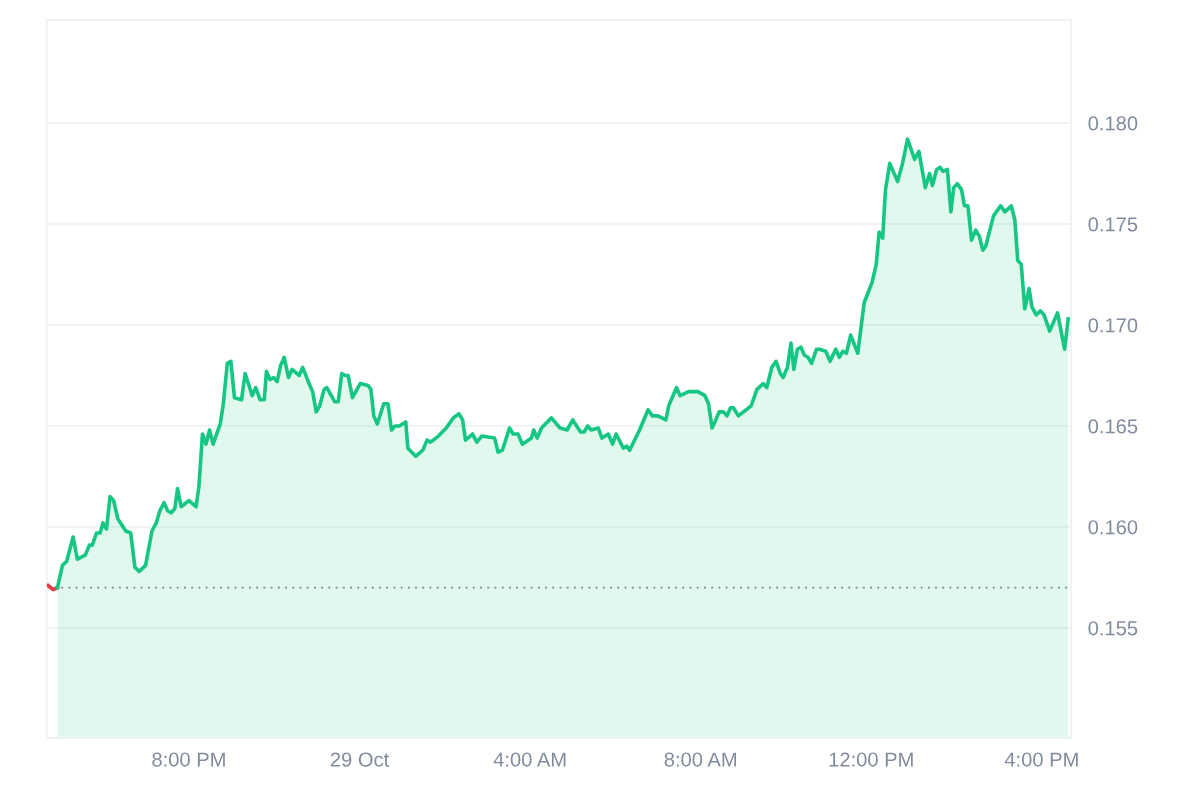 The width and height of the screenshot is (1200, 800). What do you see at coordinates (1113, 123) in the screenshot?
I see `y-tick-label: 0.180` at bounding box center [1113, 123].